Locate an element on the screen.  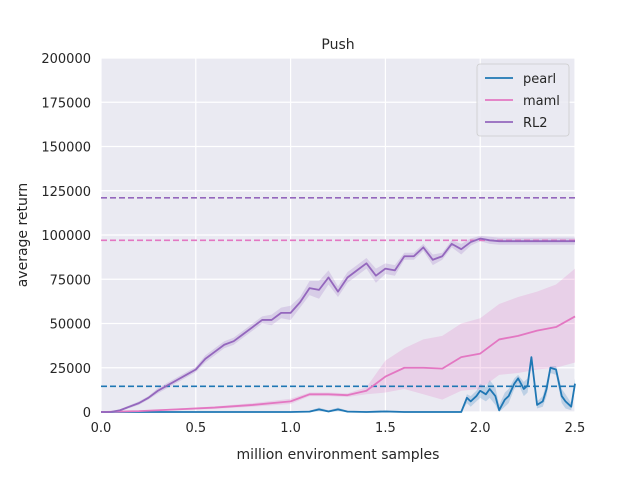
legend-label-maml: maml is located at coordinates (541, 101).